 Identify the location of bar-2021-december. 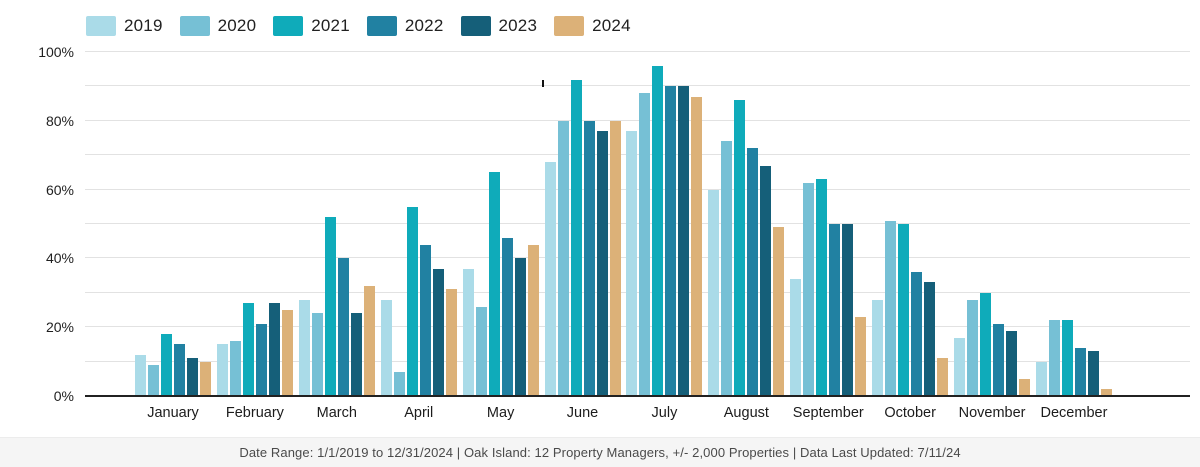
(1067, 358).